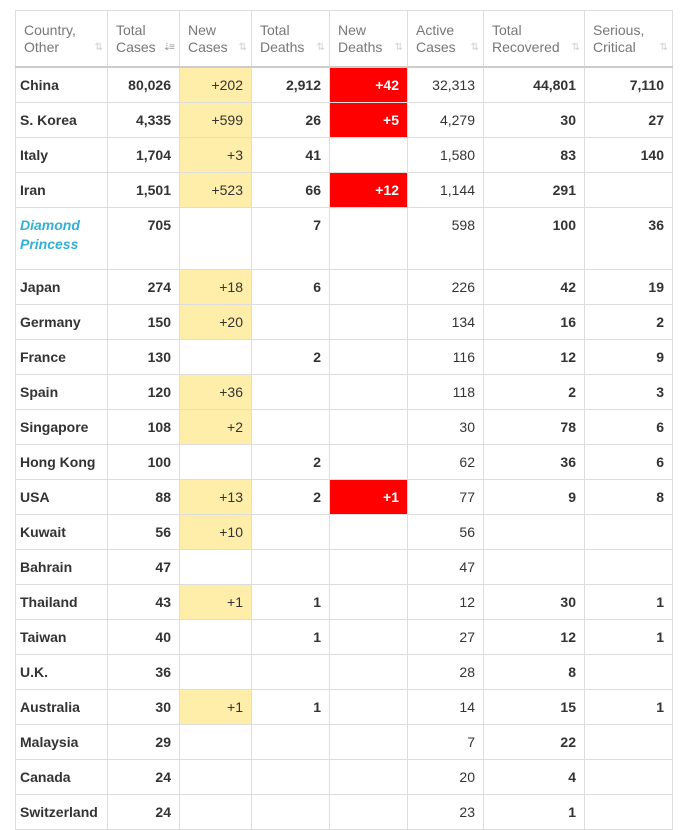 The image size is (686, 830). What do you see at coordinates (445, 322) in the screenshot?
I see `active-cases-cell: 134` at bounding box center [445, 322].